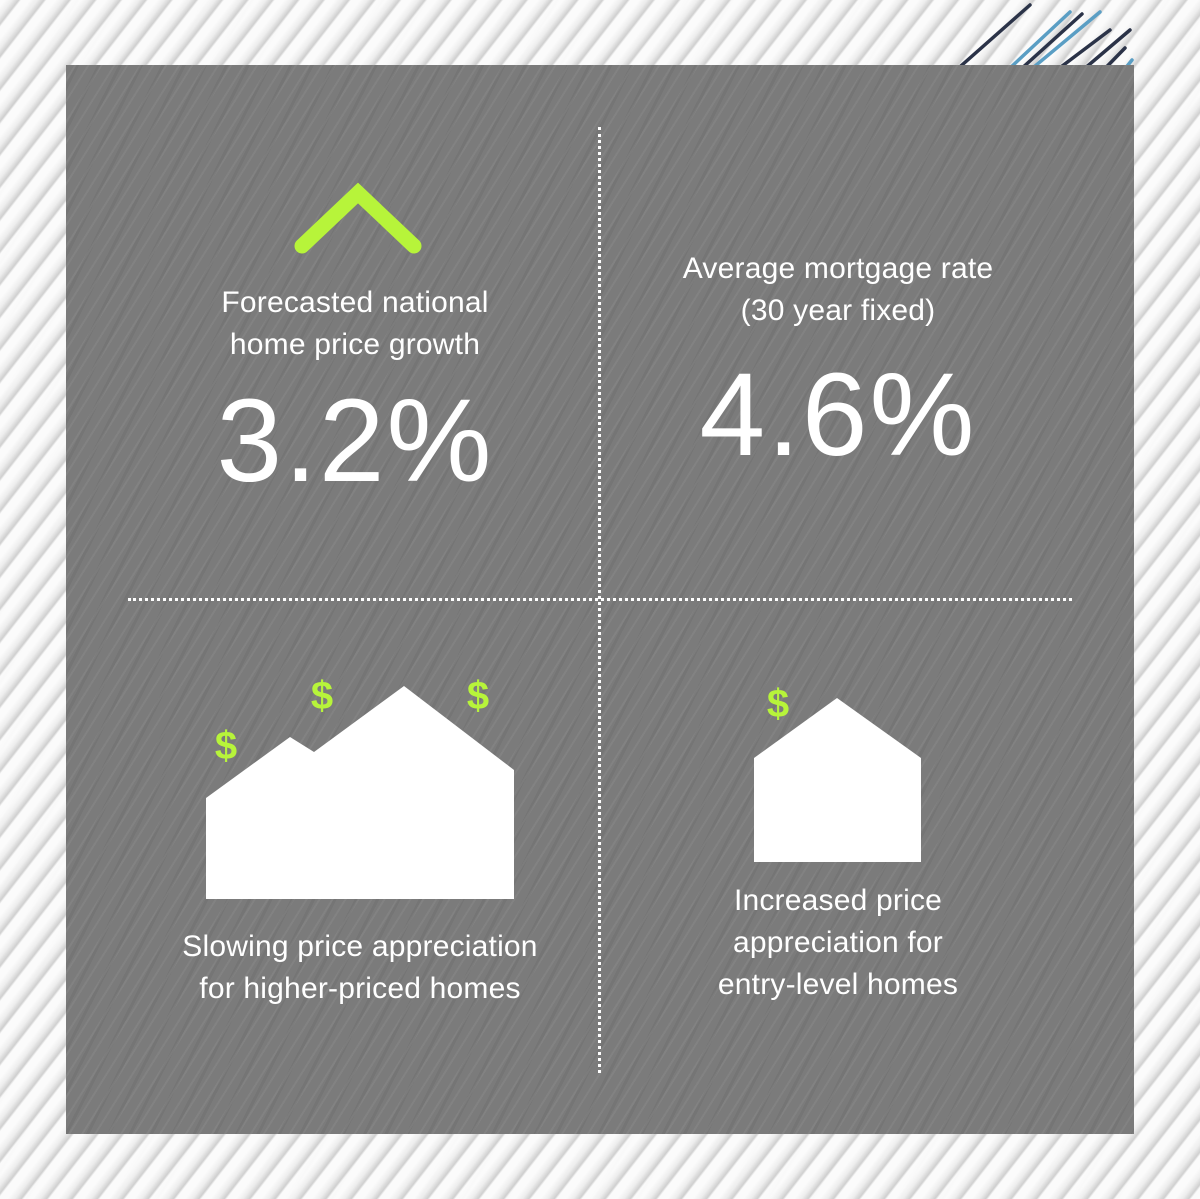 The height and width of the screenshot is (1199, 1200). I want to click on label-line: Average mortgage rate, so click(838, 268).